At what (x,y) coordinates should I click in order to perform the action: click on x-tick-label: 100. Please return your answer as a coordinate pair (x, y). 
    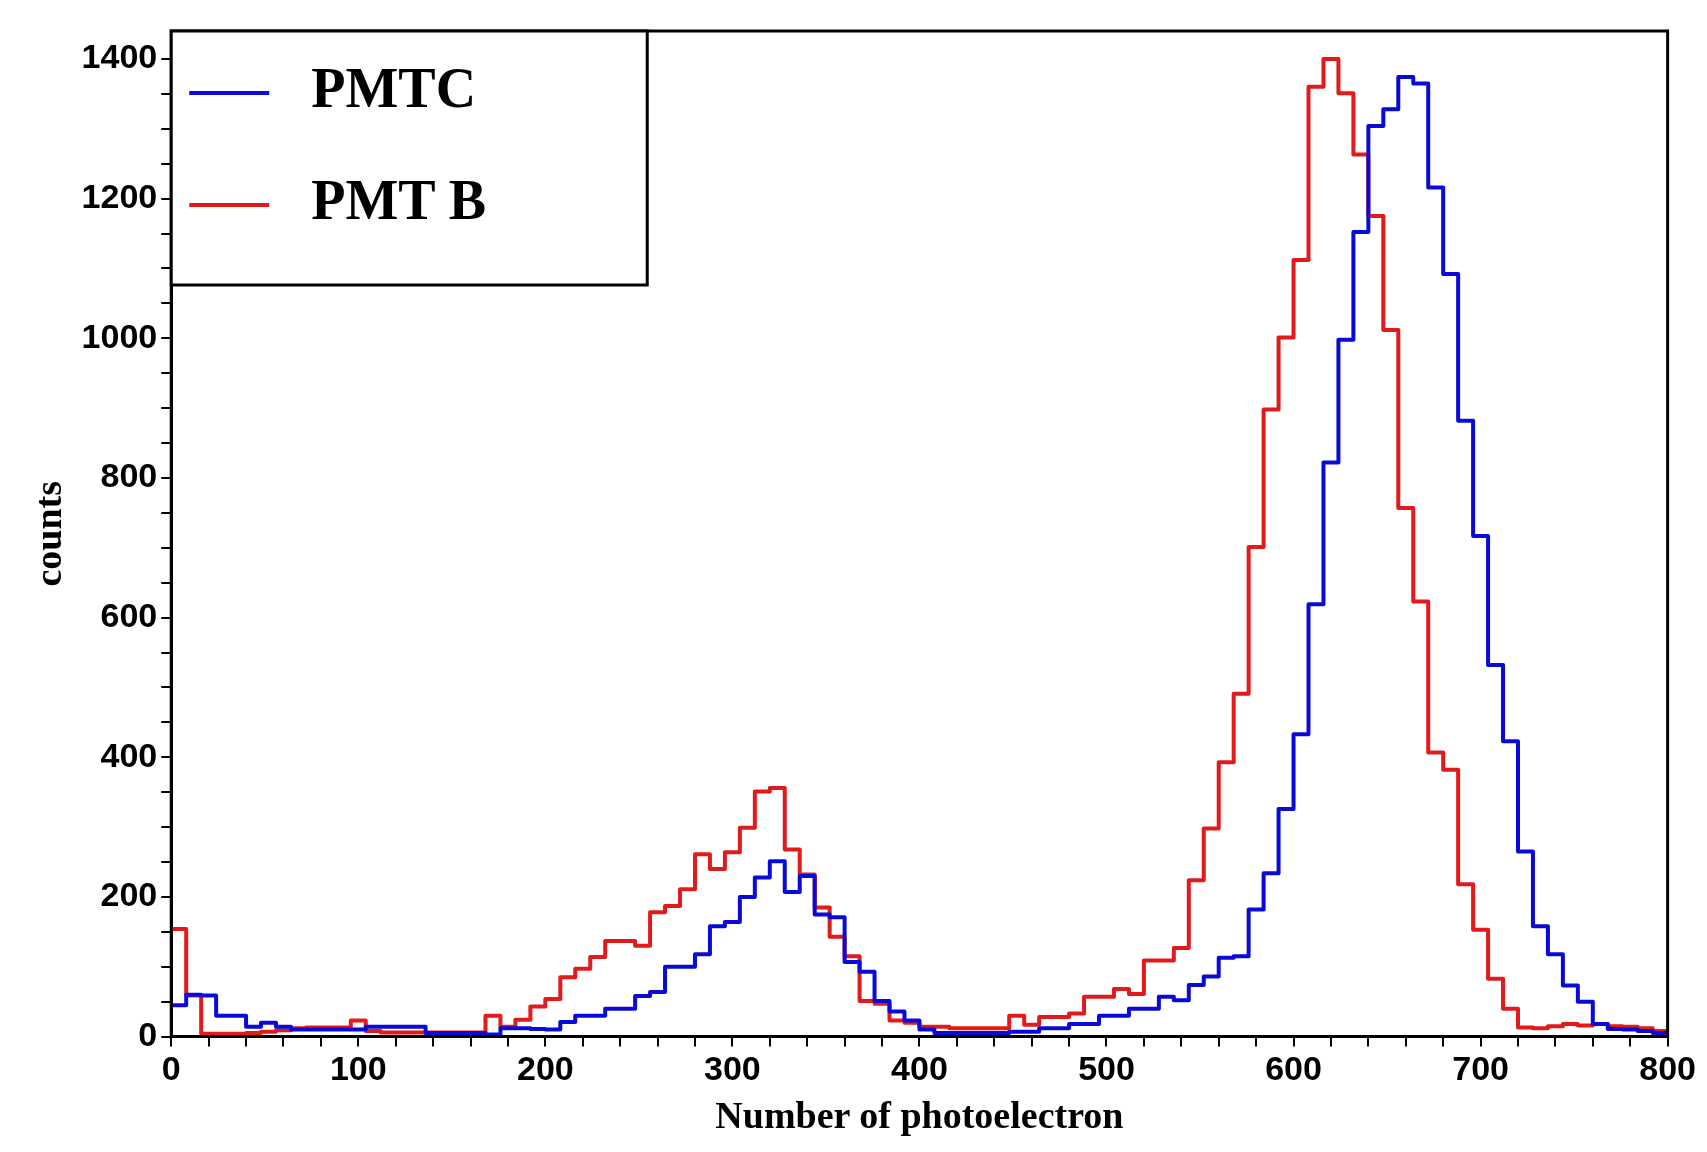
    Looking at the image, I should click on (358, 1068).